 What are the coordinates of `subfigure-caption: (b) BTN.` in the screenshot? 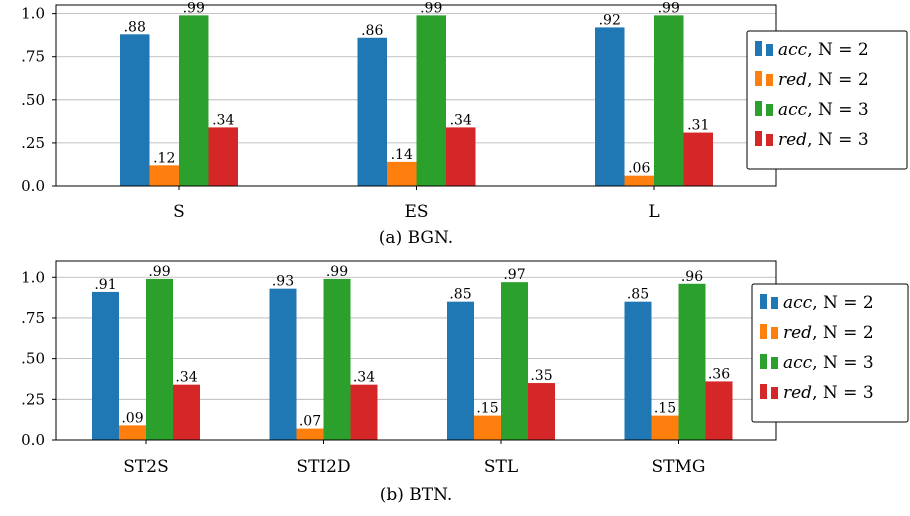 It's located at (416, 495).